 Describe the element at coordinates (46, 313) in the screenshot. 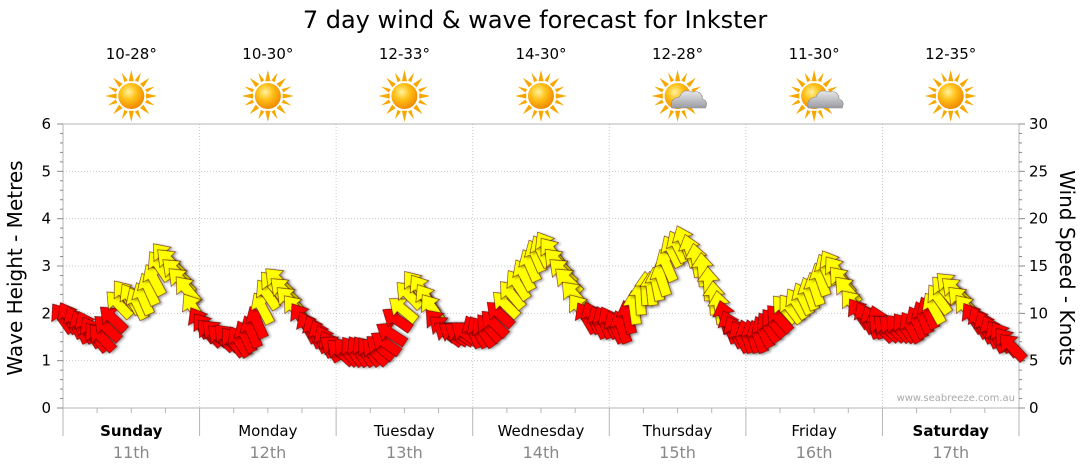

I see `y-left-tick-label: 2` at that location.